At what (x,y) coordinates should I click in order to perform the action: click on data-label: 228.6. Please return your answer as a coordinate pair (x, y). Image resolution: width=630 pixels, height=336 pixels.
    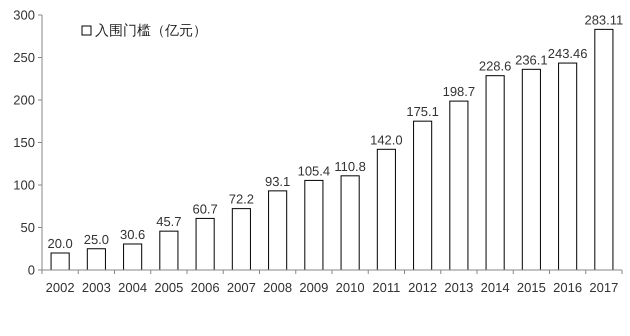
    Looking at the image, I should click on (495, 66).